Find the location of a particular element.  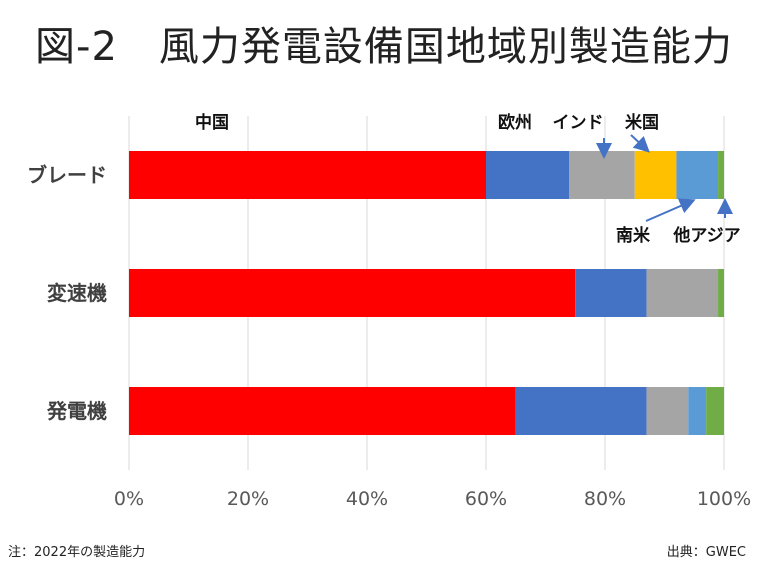

x-tick-label: 40% is located at coordinates (367, 499).